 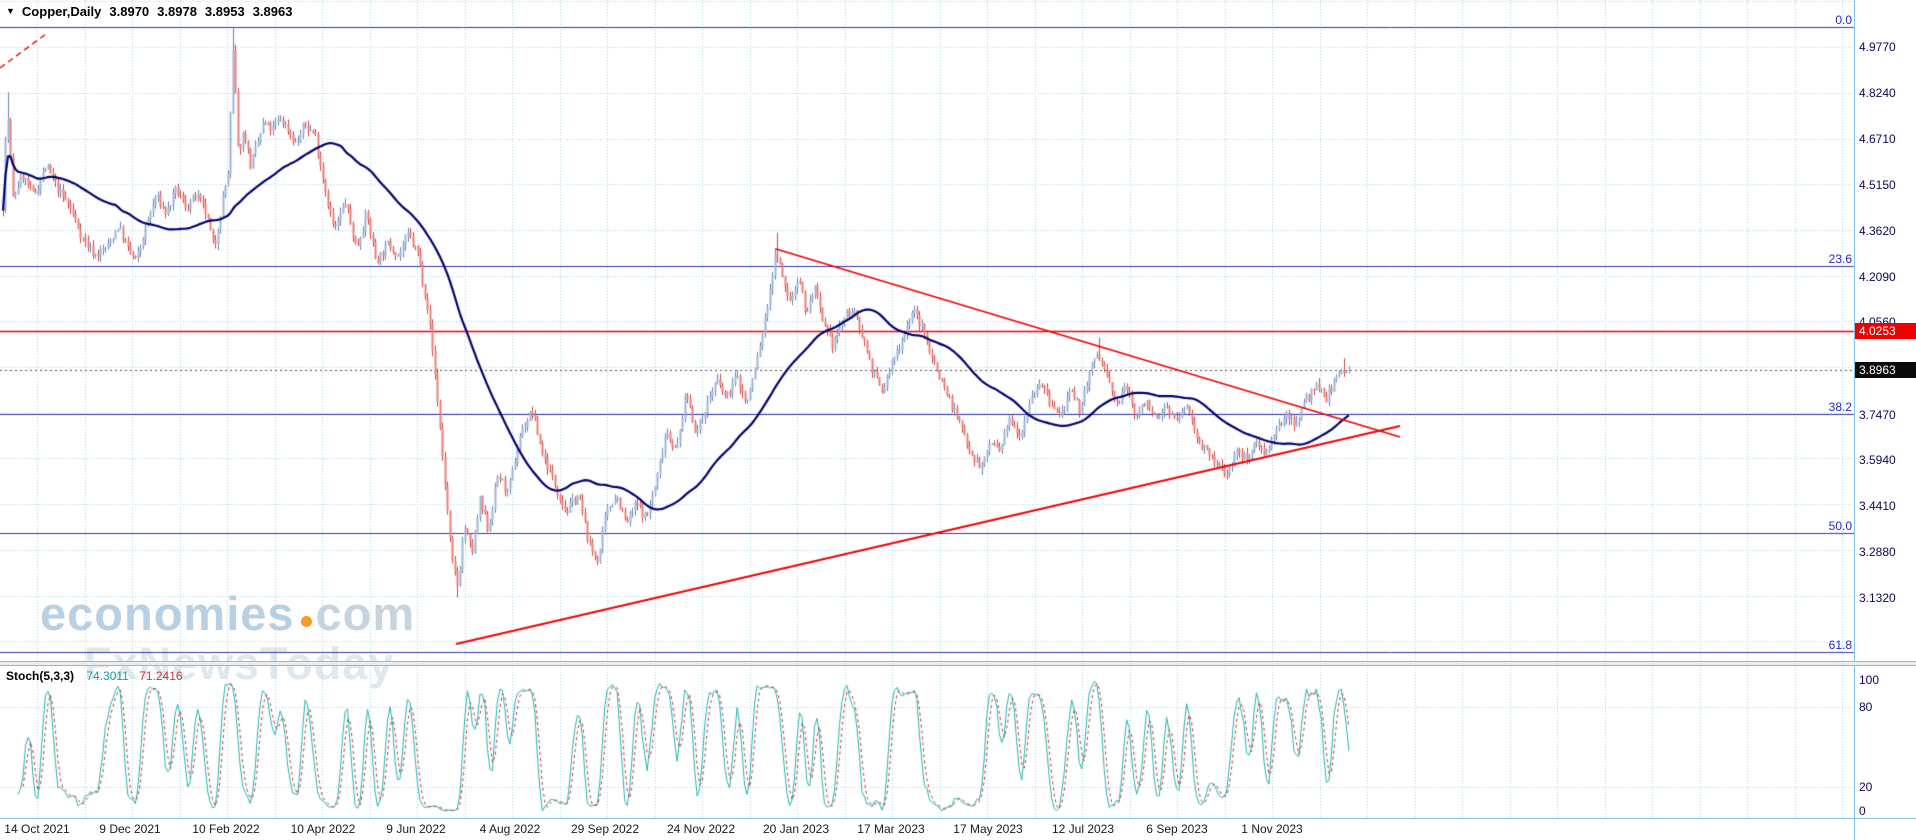 I want to click on chevron-down-icon: ▼, so click(x=10, y=11).